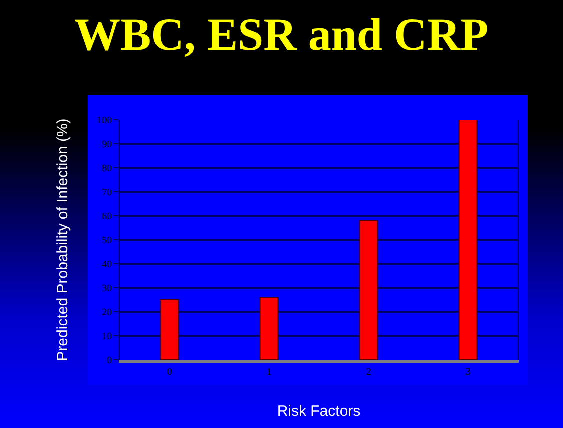 The width and height of the screenshot is (563, 428). Describe the element at coordinates (281, 34) in the screenshot. I see `chart-title: WBC, ESR and CRP` at that location.